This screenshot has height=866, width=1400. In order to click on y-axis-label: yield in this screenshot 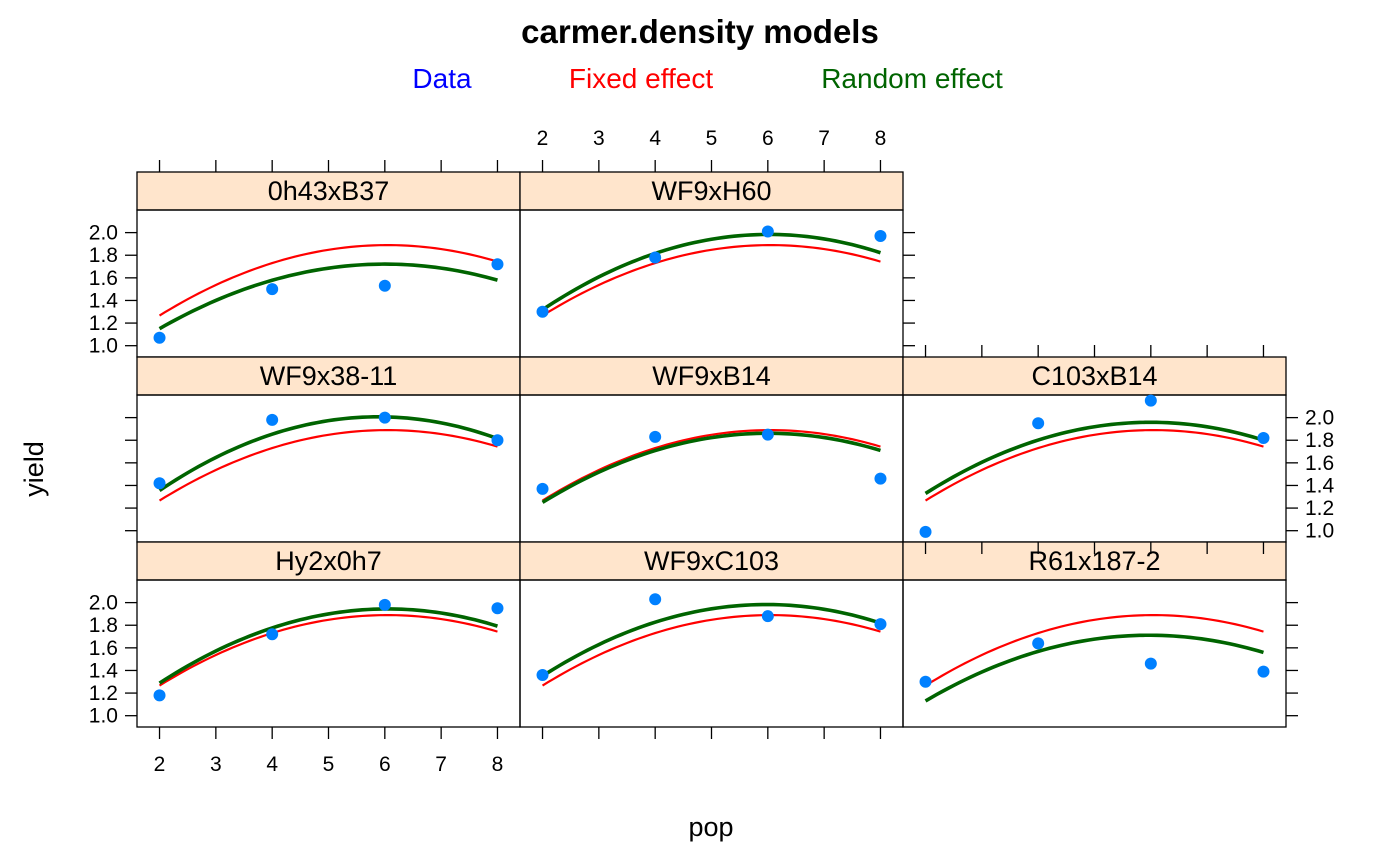, I will do `click(34, 469)`.